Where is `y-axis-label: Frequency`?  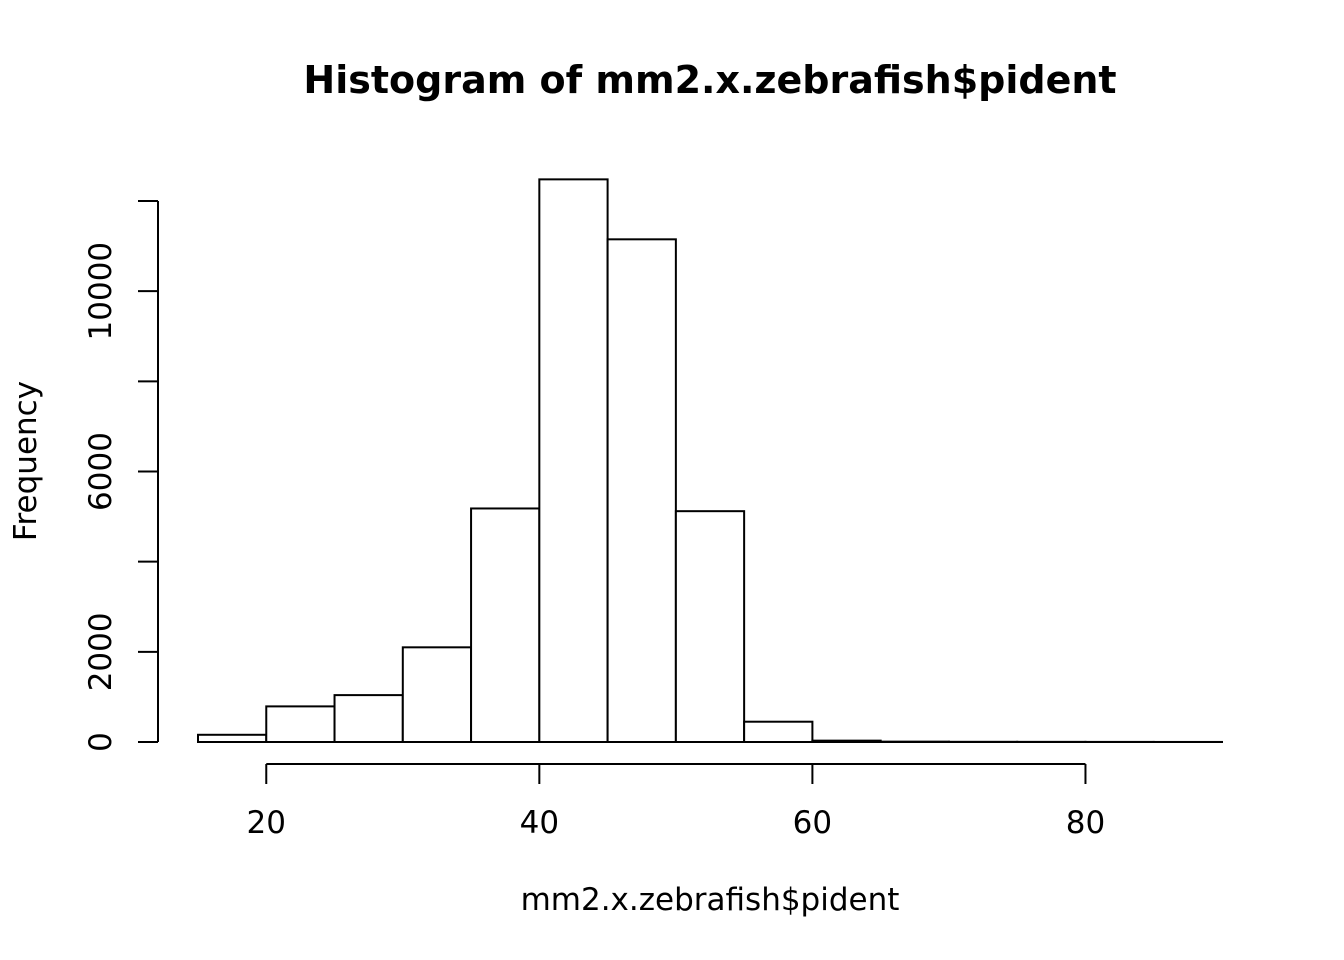 y-axis-label: Frequency is located at coordinates (26, 461).